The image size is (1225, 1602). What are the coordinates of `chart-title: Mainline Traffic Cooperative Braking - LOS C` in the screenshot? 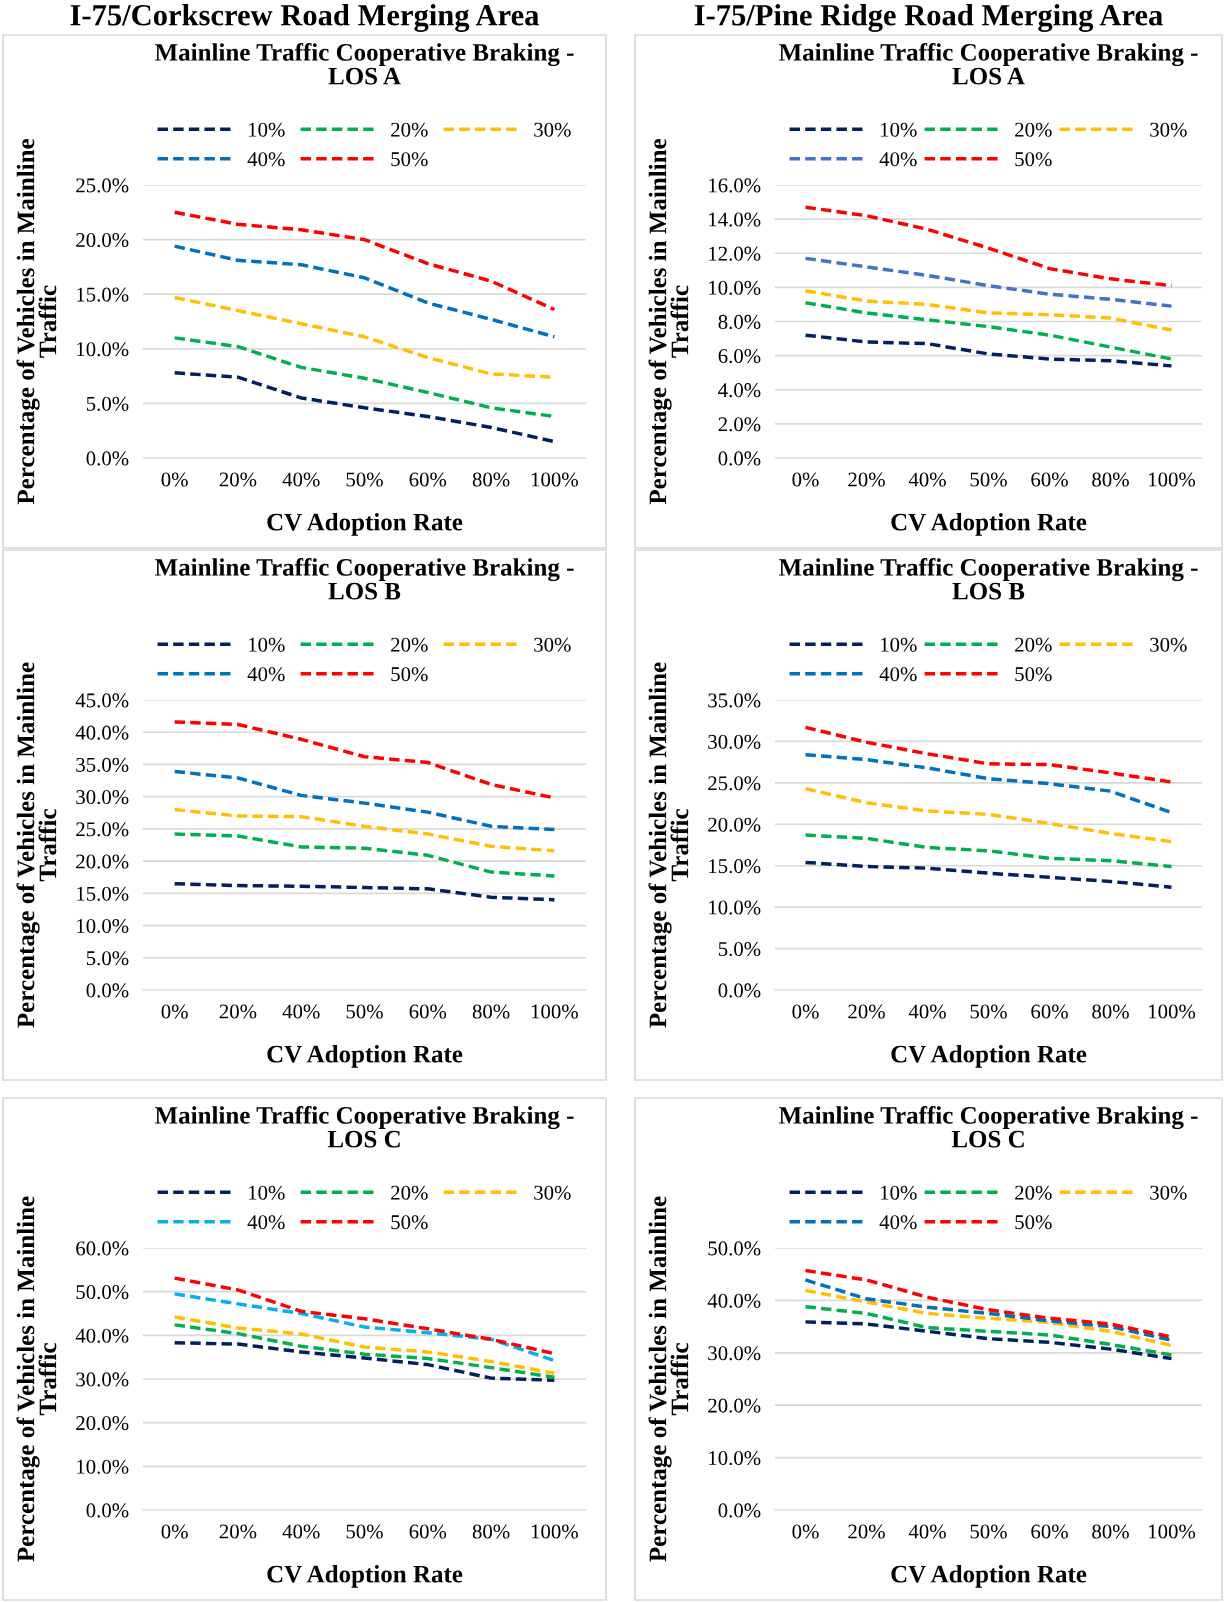 It's located at (364, 1127).